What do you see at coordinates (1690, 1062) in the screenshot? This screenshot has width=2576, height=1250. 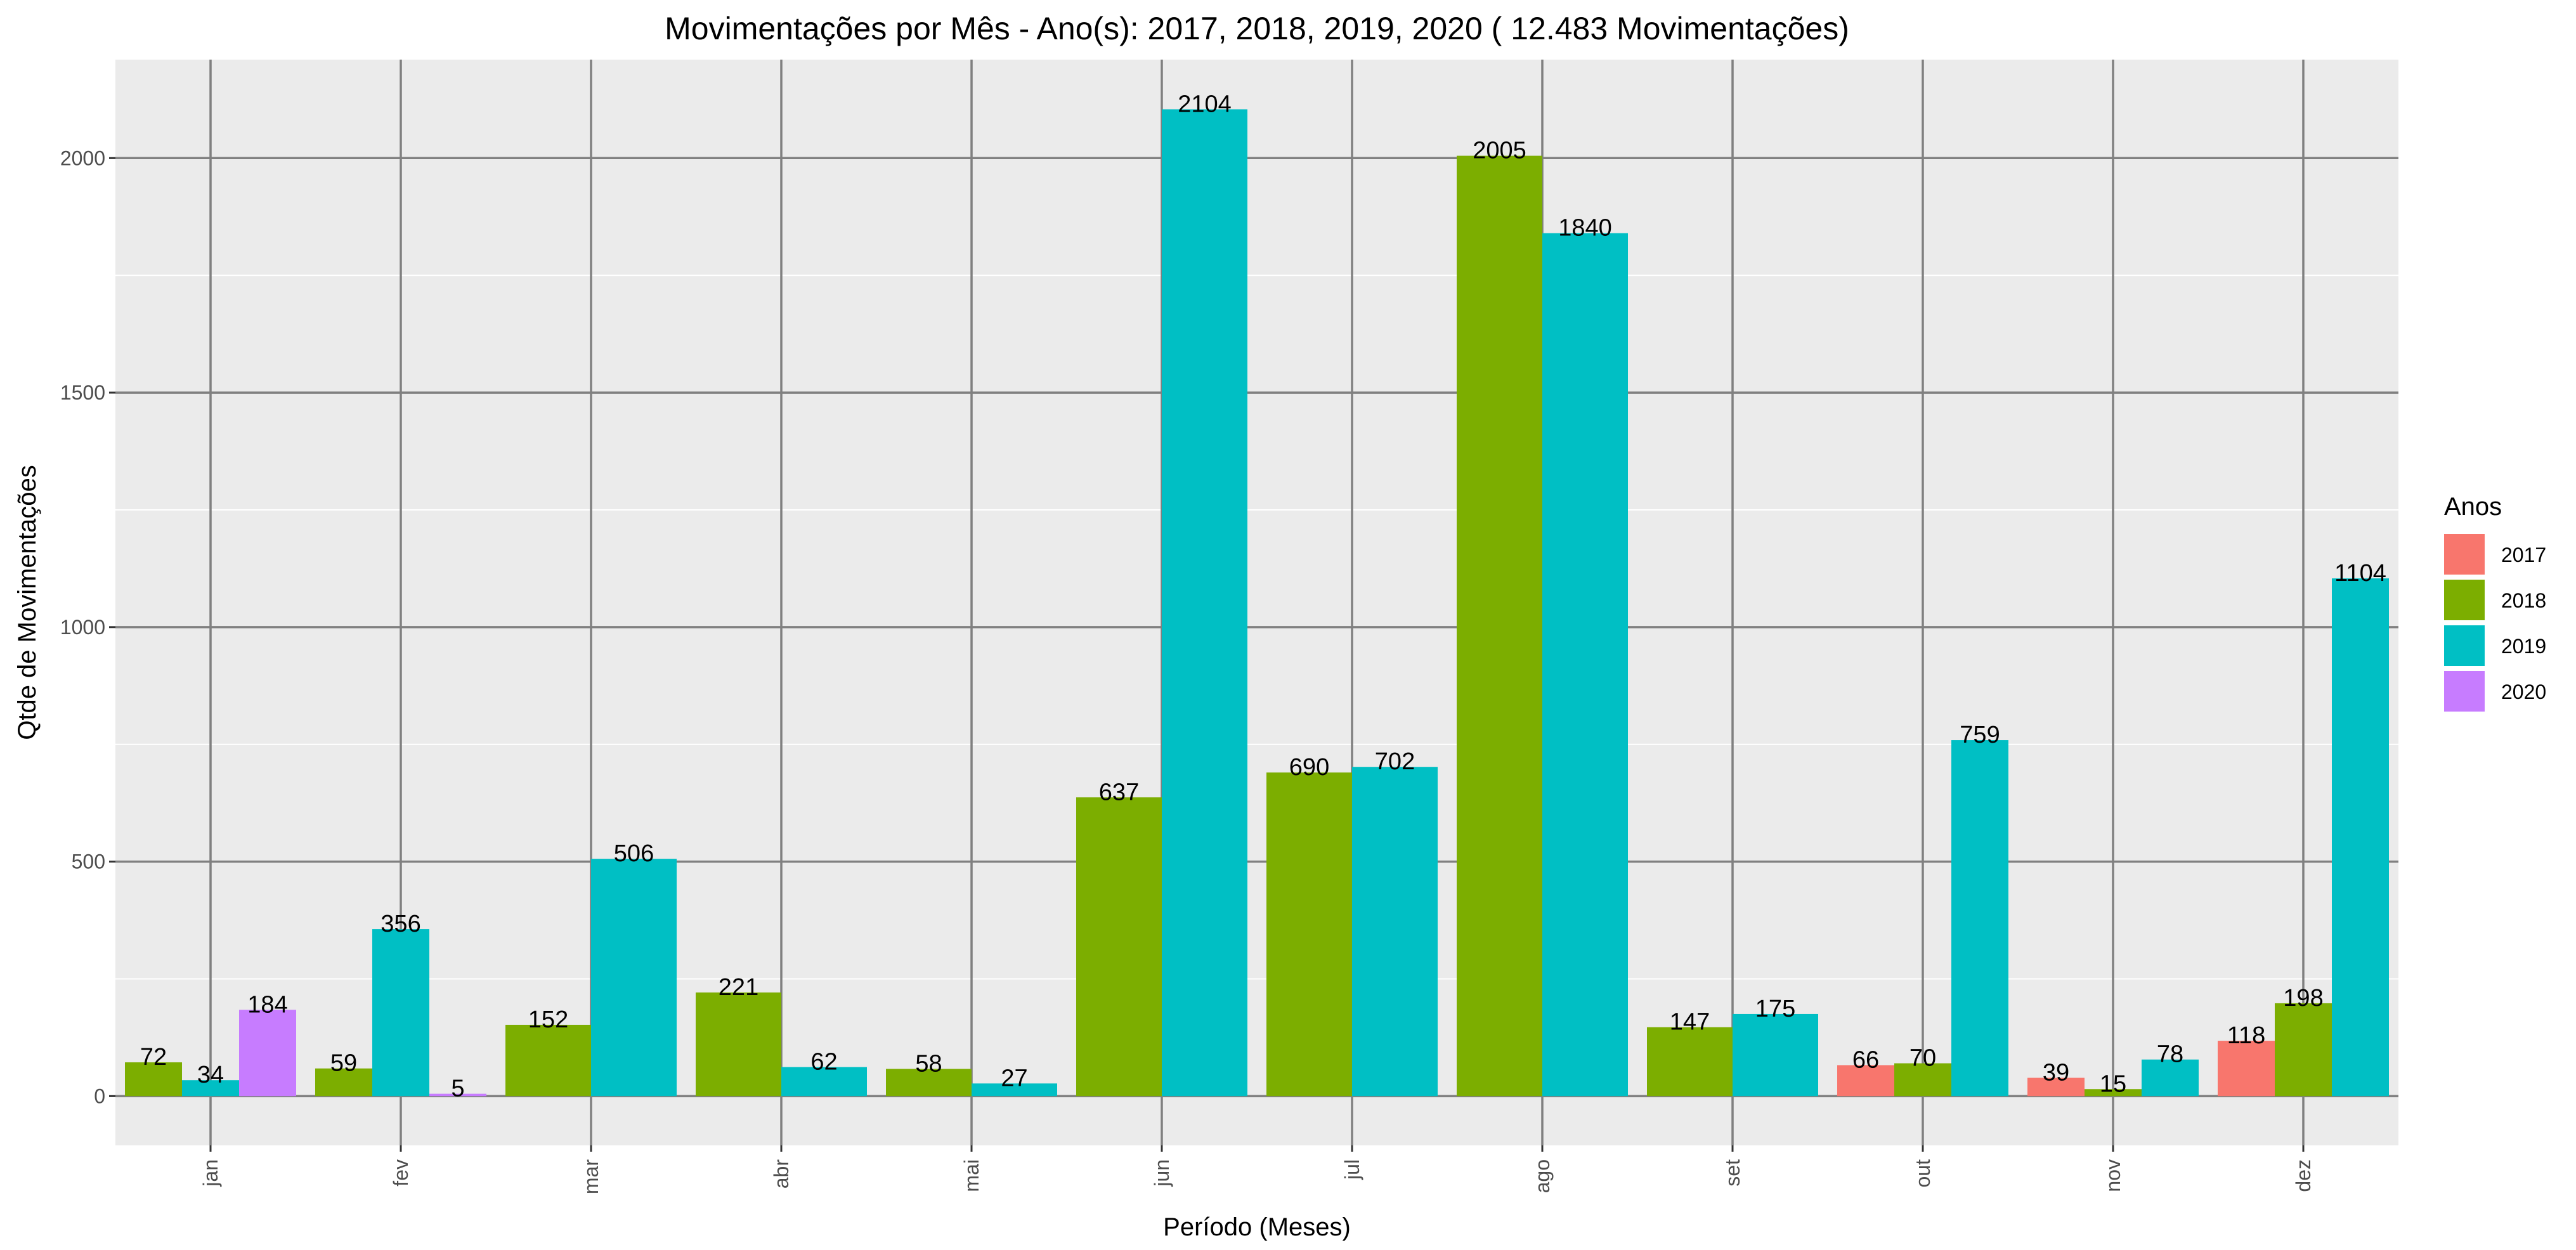 I see `bar-2018-set` at bounding box center [1690, 1062].